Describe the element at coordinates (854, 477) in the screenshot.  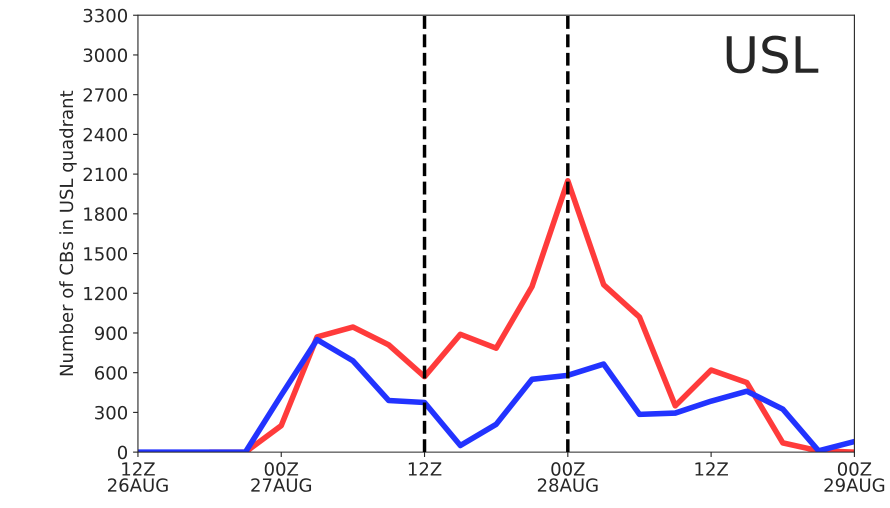
I see `x-tick-label: 00Z 29AUG` at that location.